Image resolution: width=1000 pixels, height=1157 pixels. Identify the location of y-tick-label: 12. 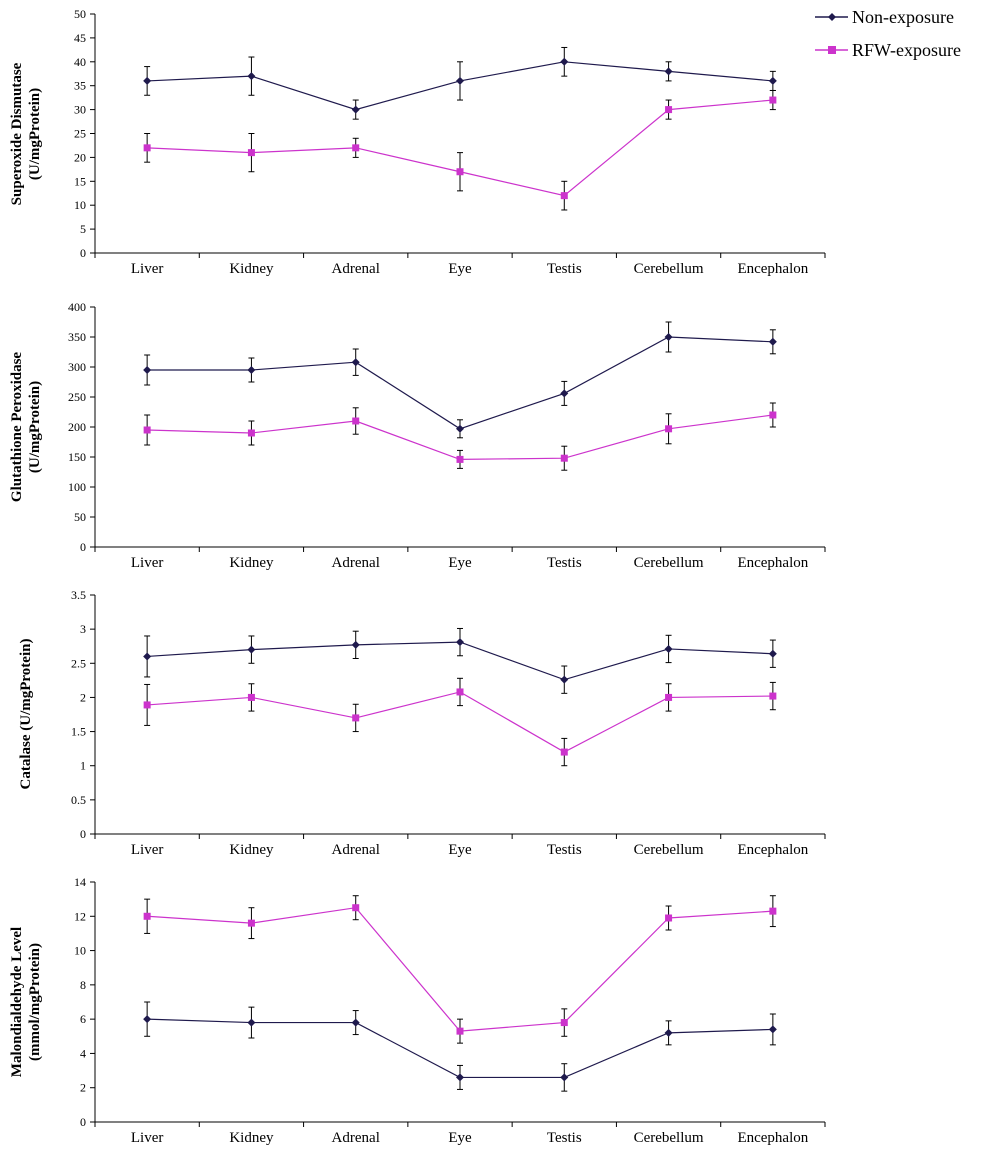
(80, 916).